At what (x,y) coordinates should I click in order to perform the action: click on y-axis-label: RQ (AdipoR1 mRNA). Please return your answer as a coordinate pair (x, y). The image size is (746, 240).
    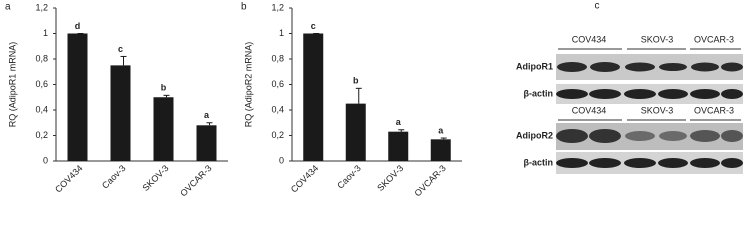
    Looking at the image, I should click on (12, 85).